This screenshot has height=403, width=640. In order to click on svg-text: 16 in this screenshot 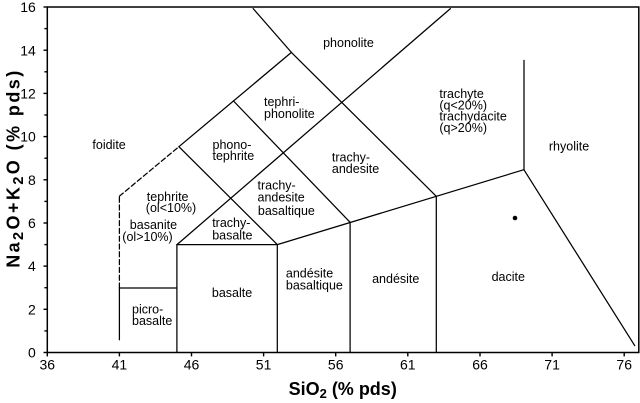, I will do `click(28, 7)`.